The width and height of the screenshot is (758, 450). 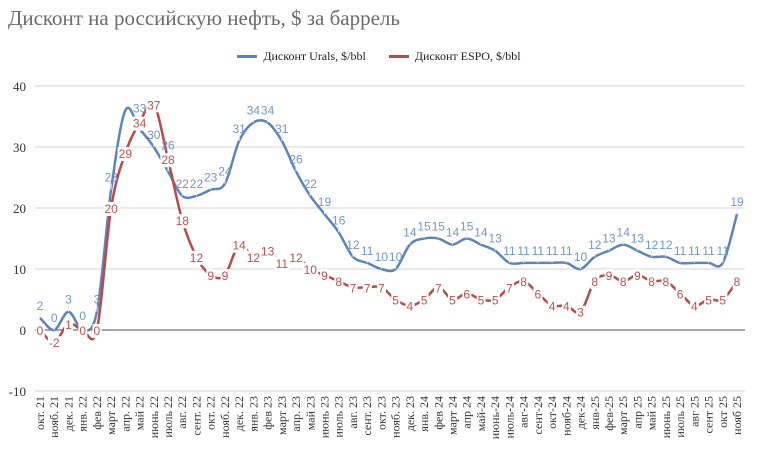 What do you see at coordinates (439, 227) in the screenshot?
I see `data-label-urals: 15` at bounding box center [439, 227].